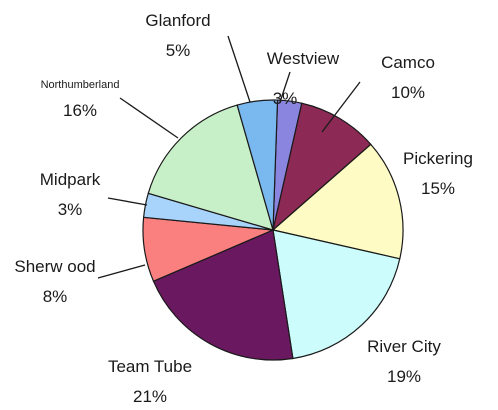 The image size is (498, 410). I want to click on pie-slice-northumberland, so click(210, 167).